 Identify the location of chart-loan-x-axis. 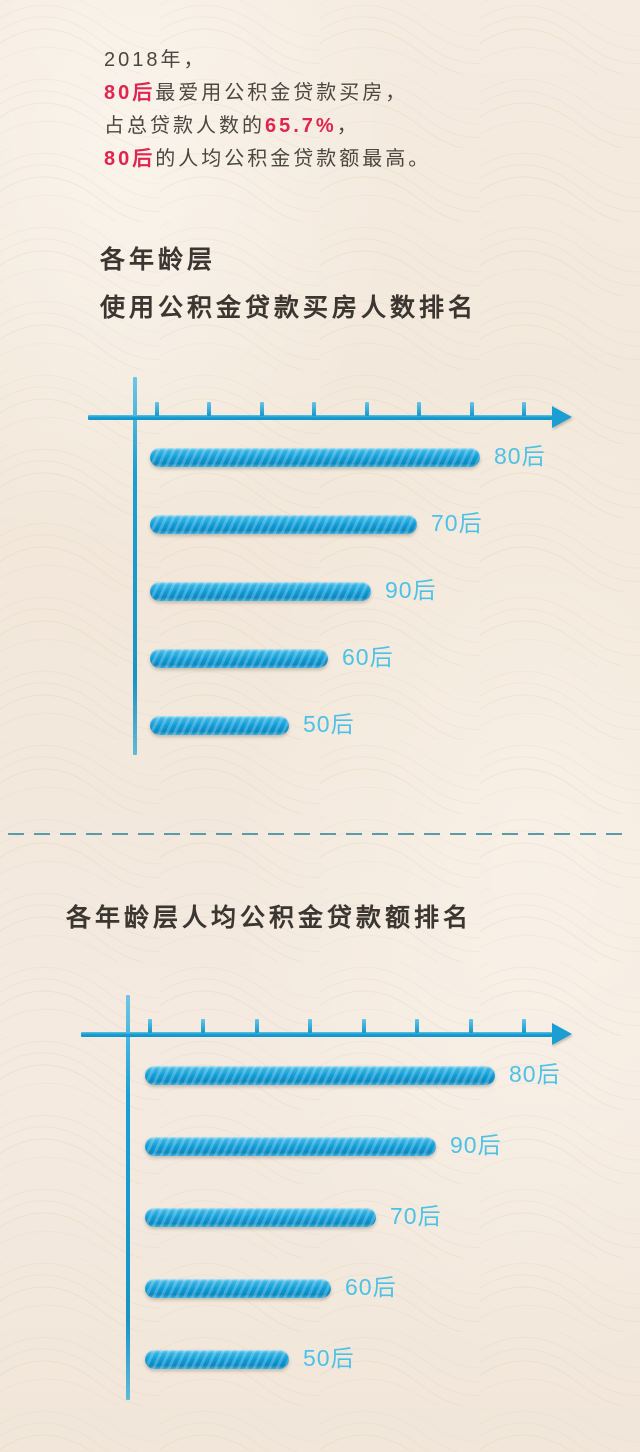
(316, 1034).